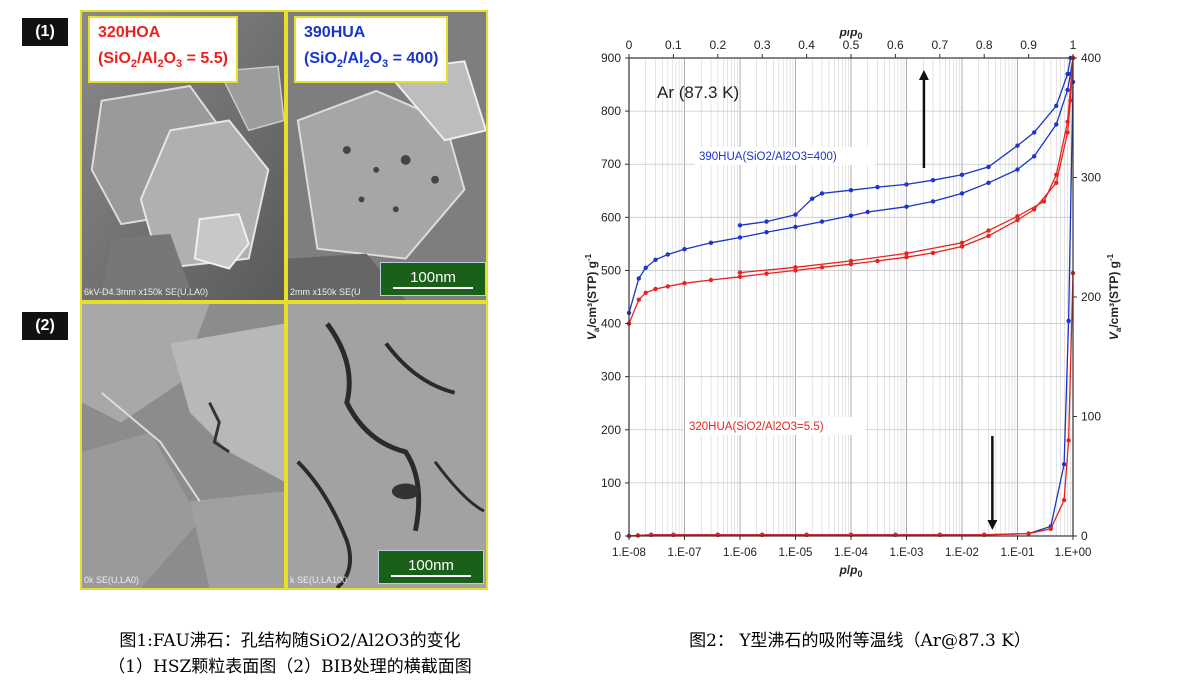 The image size is (1182, 700). I want to click on top-x-tick-label: 0.7, so click(939, 45).